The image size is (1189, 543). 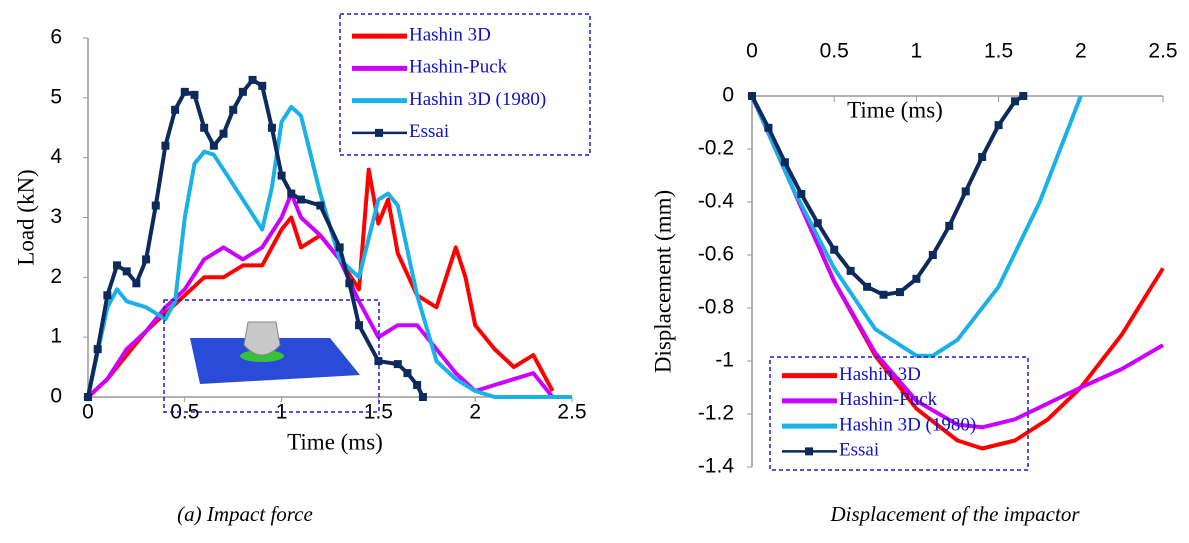 I want to click on y-tick-label: 3, so click(x=56, y=216).